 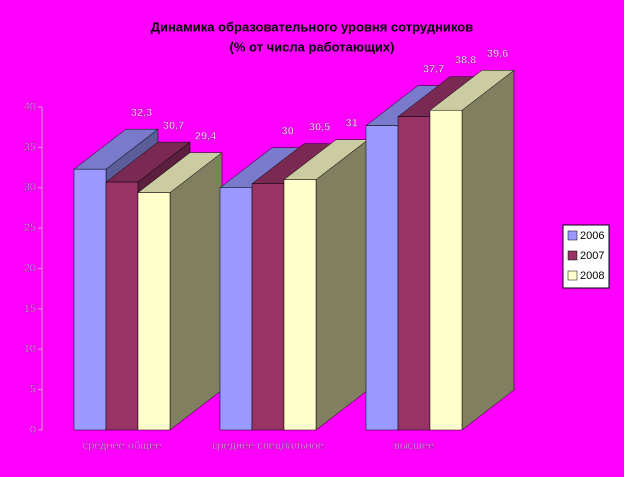 What do you see at coordinates (33, 390) in the screenshot?
I see `y-tick-label: 5` at bounding box center [33, 390].